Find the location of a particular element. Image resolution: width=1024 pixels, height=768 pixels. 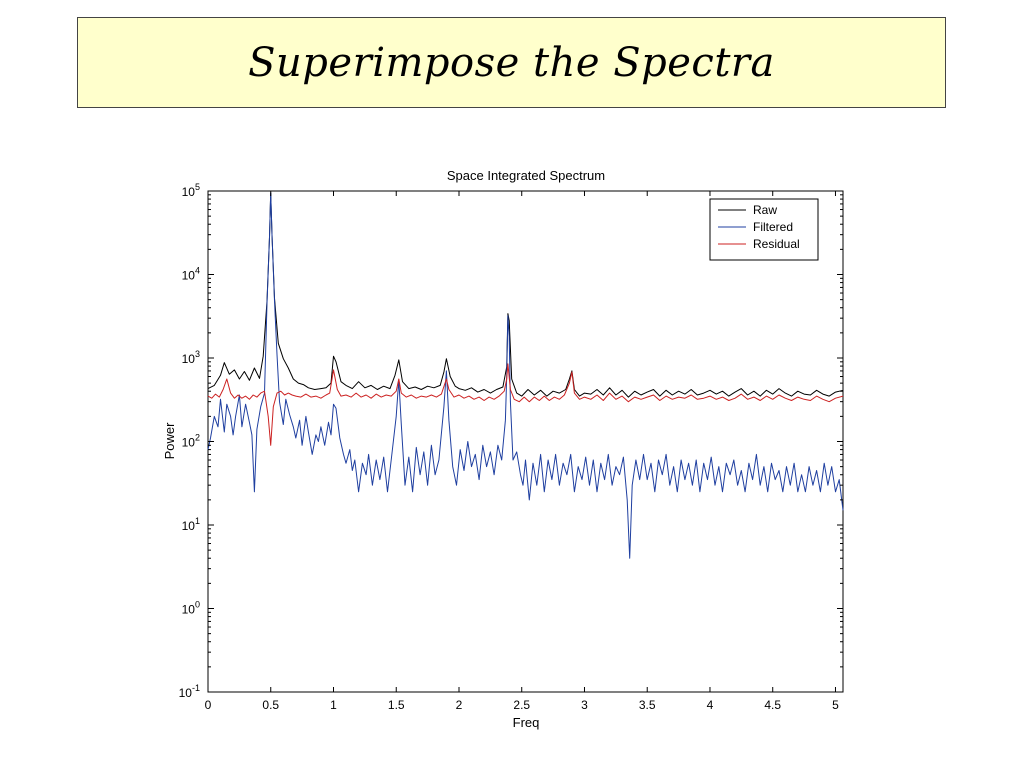

y-tick-label: 10⁴ is located at coordinates (191, 274).